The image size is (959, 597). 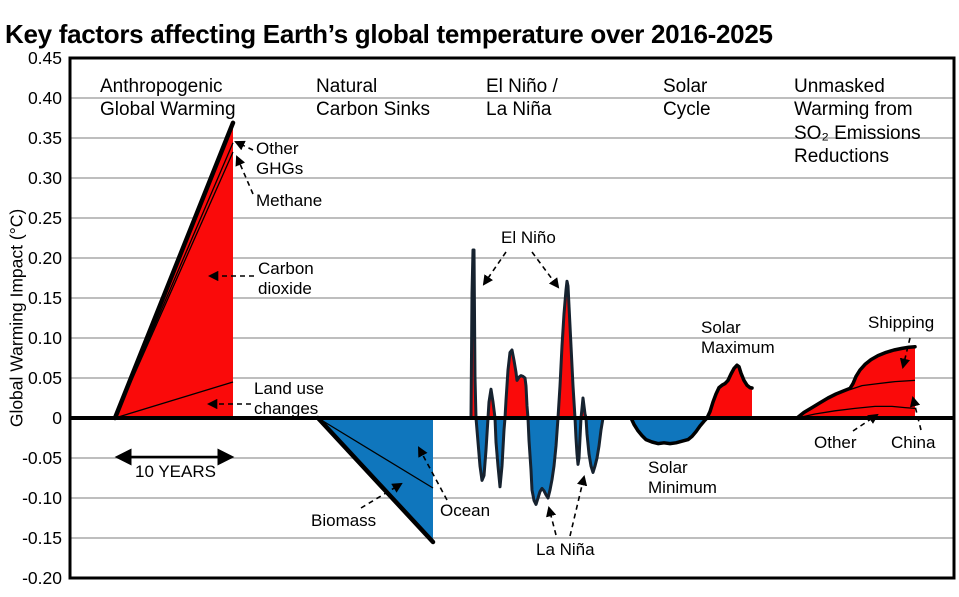 What do you see at coordinates (42, 538) in the screenshot?
I see `y-tick-label: -0.15` at bounding box center [42, 538].